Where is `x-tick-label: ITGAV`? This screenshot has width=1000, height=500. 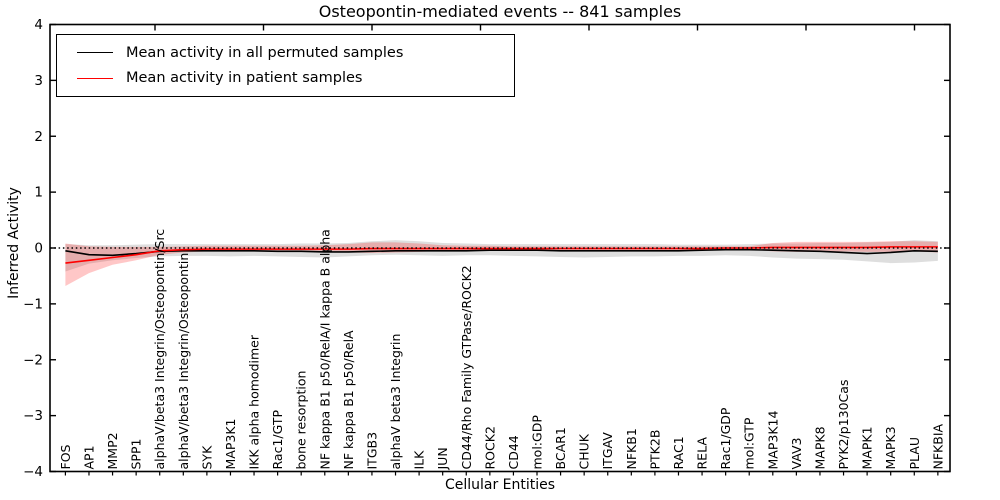
x-tick-label: ITGAV is located at coordinates (607, 451).